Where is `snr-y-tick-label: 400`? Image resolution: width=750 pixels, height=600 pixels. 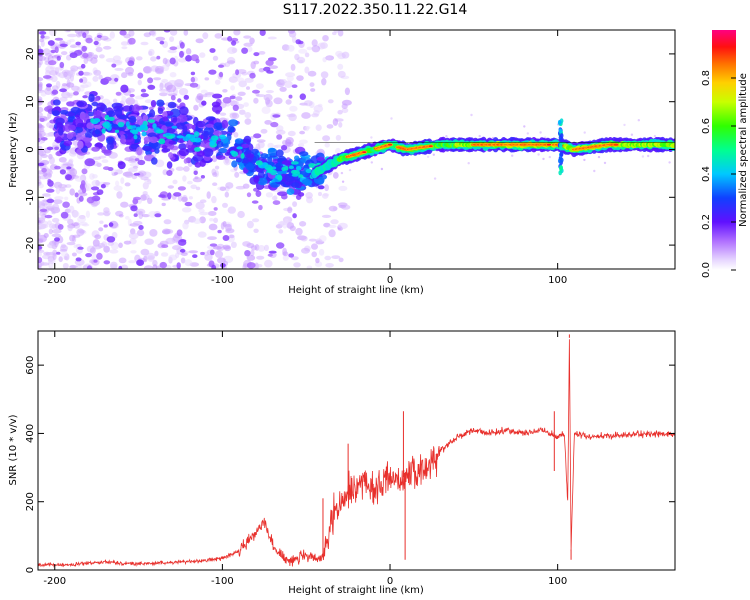
snr-y-tick-label: 400 is located at coordinates (30, 433).